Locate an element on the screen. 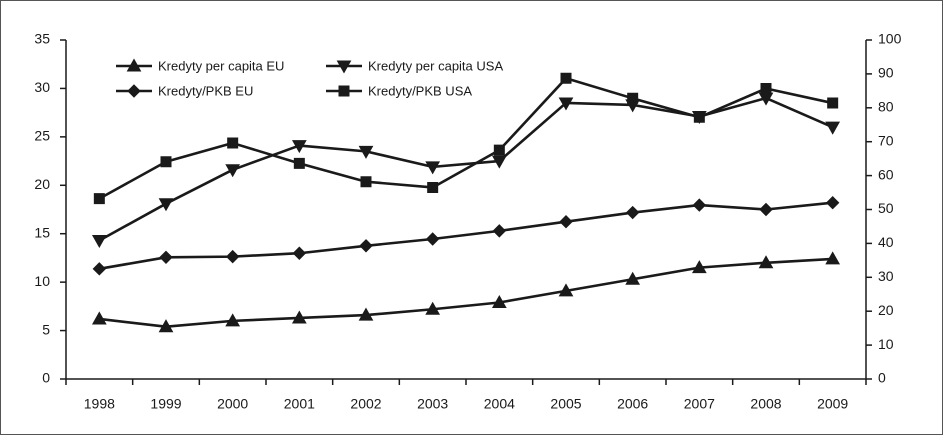  legend-label: Kredyty/PKB USA is located at coordinates (420, 90).